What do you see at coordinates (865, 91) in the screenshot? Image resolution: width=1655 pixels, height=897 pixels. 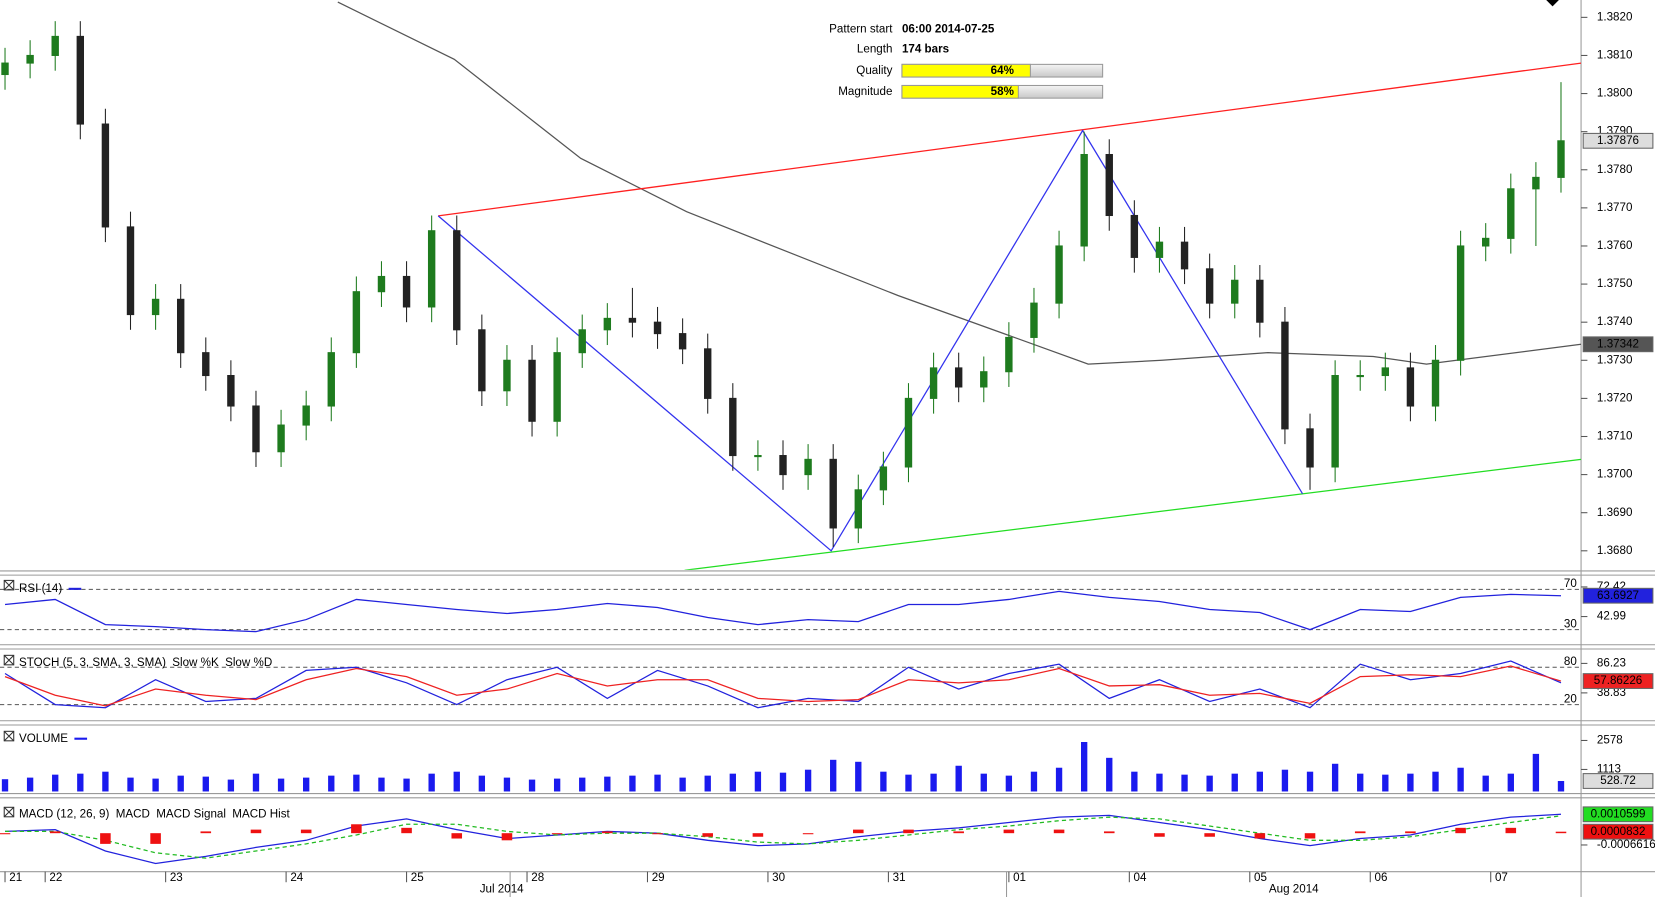 I see `info-label: Magnitude` at bounding box center [865, 91].